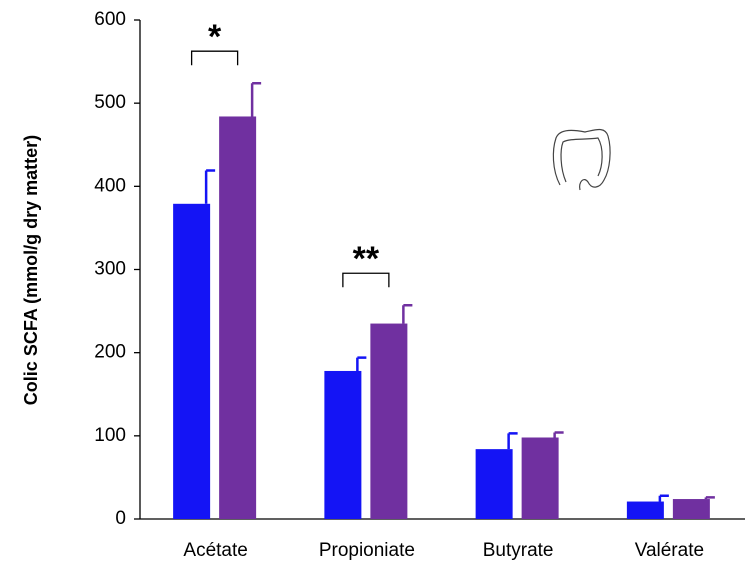  I want to click on y-tick-label: 0, so click(120, 518).